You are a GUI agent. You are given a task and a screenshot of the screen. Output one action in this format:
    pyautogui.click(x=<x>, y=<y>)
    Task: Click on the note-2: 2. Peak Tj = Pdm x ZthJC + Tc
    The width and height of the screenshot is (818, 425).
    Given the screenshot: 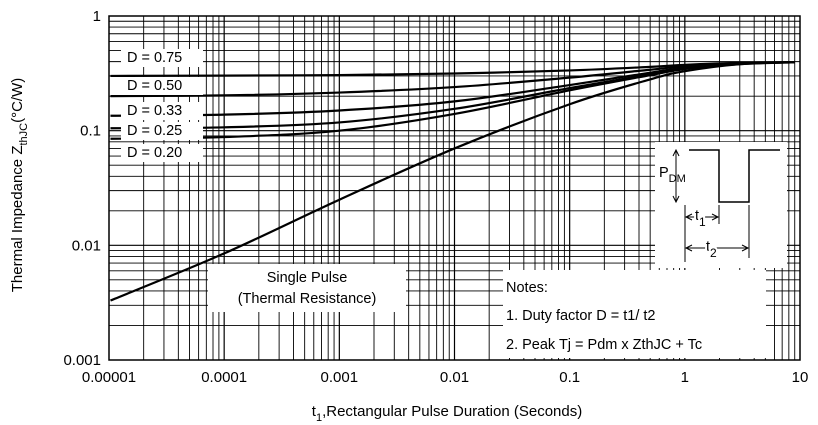 What is the action you would take?
    pyautogui.click(x=604, y=345)
    